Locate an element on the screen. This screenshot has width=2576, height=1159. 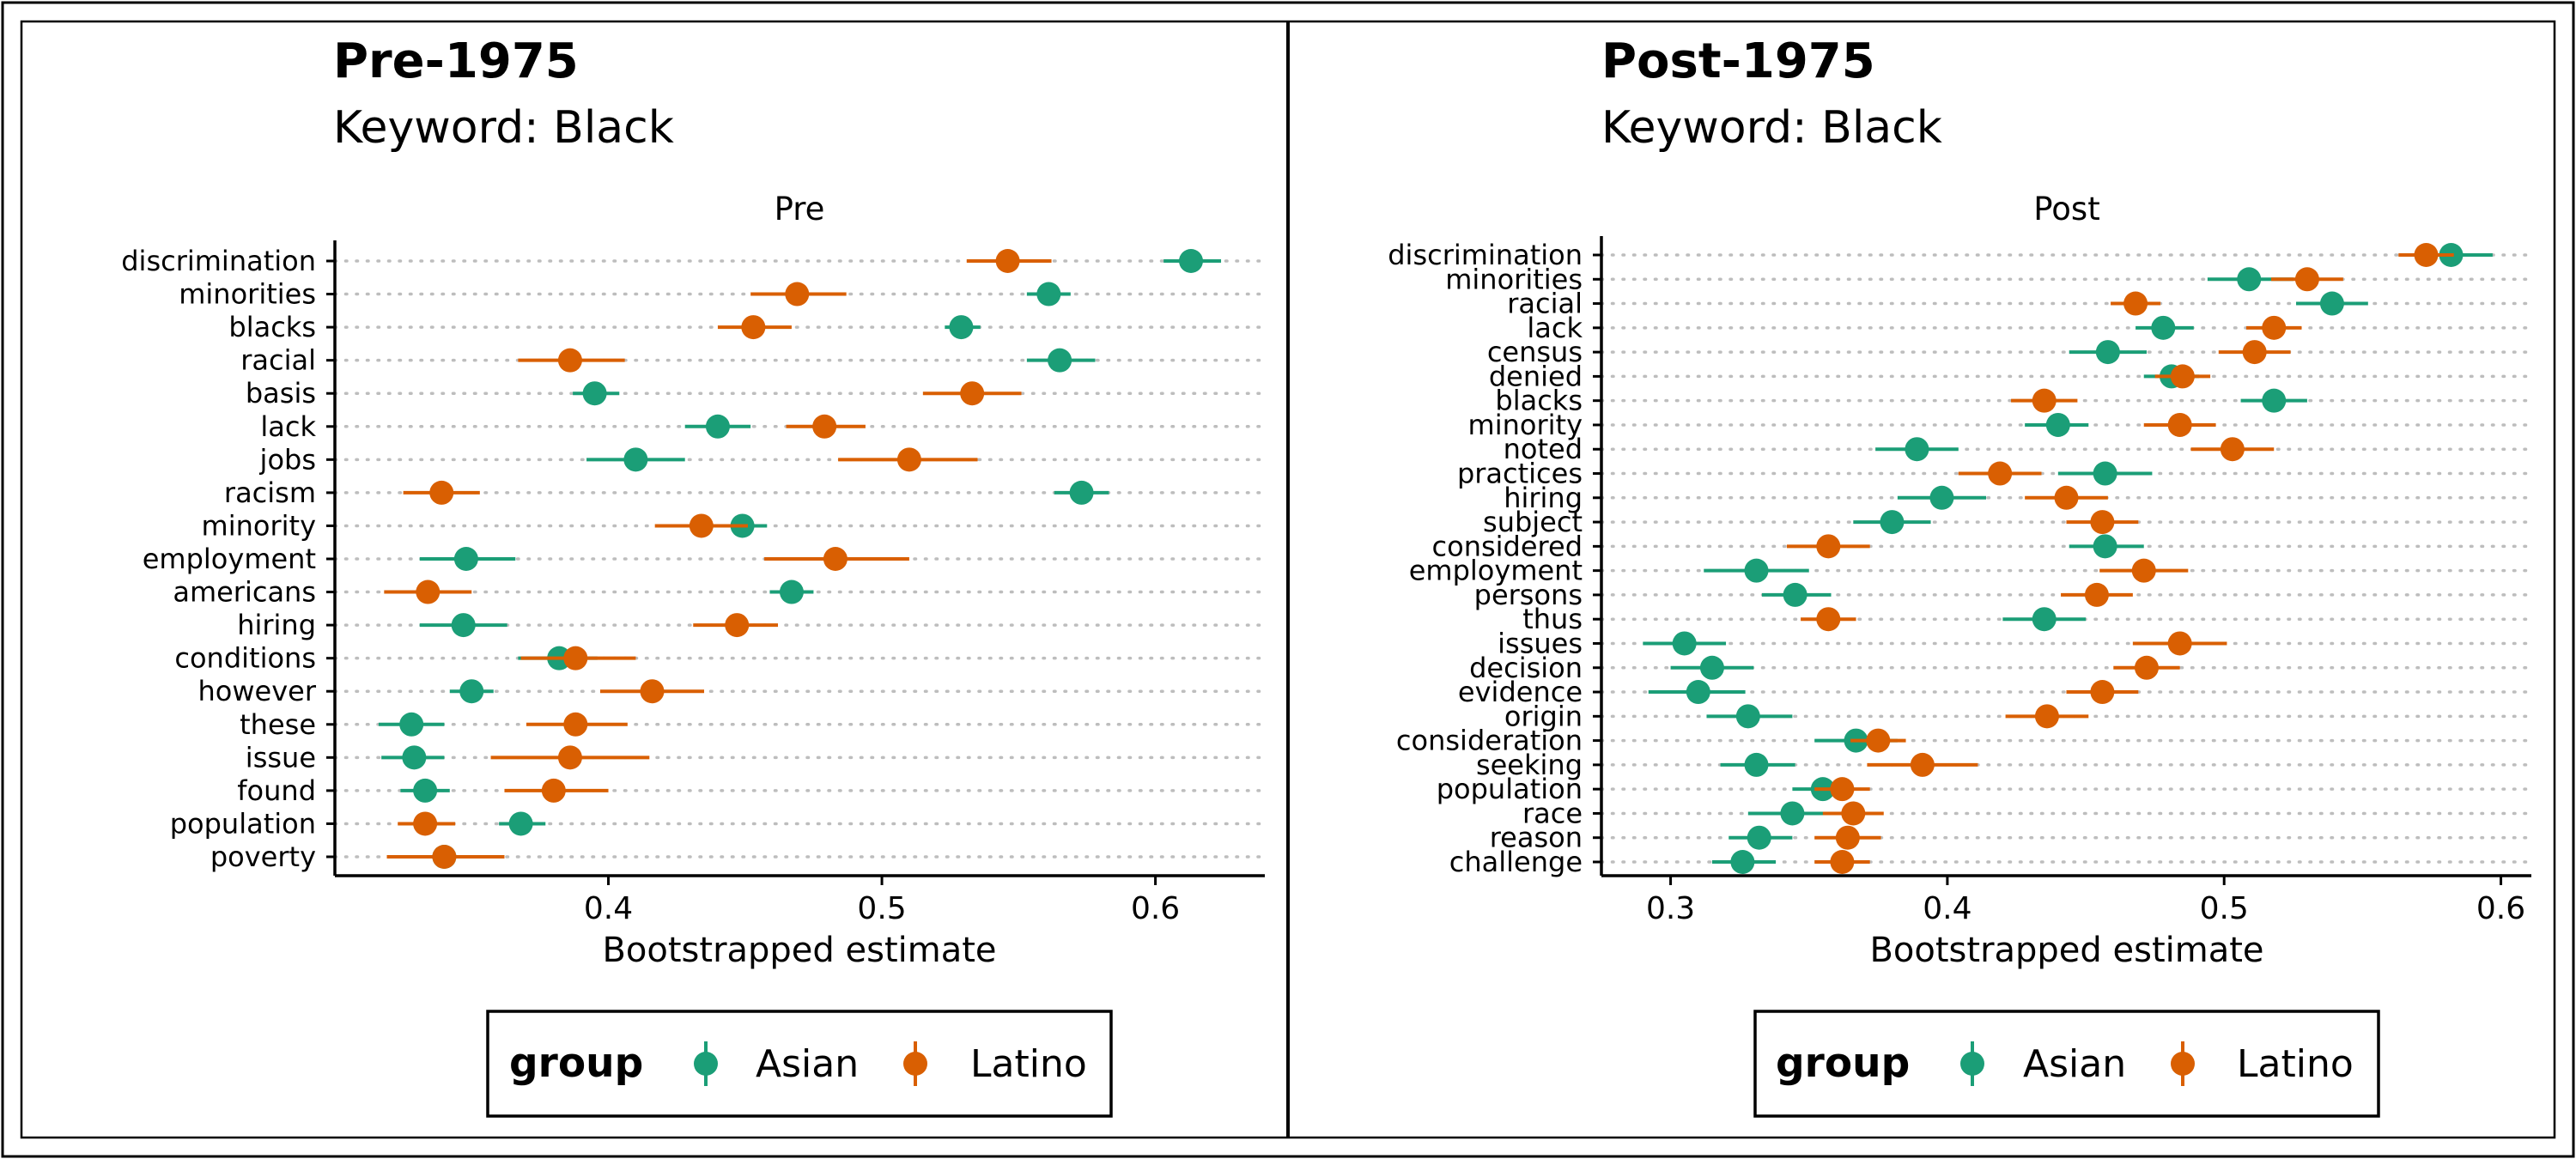
legend-key-asian is located at coordinates (1972, 1063).